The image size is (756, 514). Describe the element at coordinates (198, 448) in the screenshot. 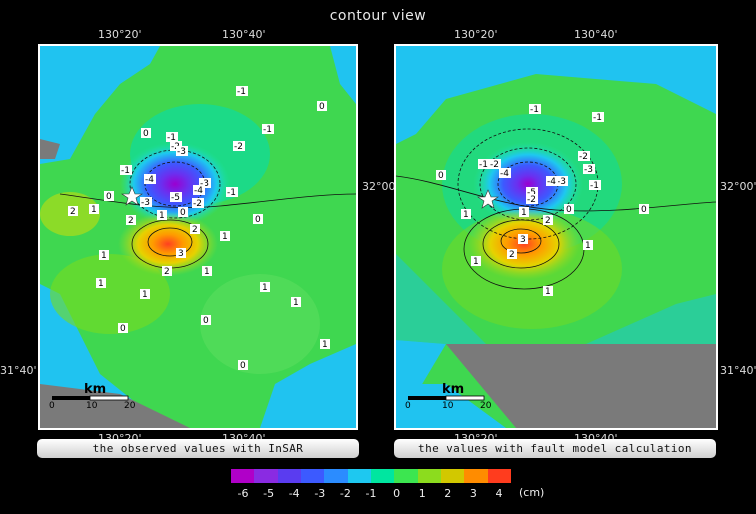

I see `observed-caption: the observed values with InSAR` at that location.